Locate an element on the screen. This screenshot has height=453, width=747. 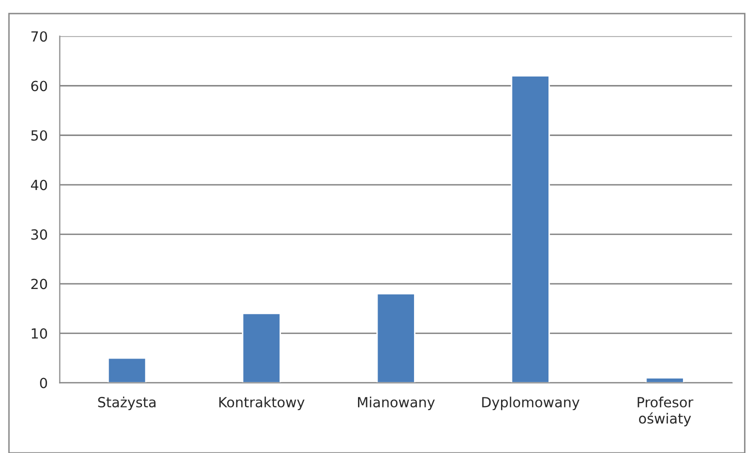
x-tick-label: Stażysta is located at coordinates (127, 403).